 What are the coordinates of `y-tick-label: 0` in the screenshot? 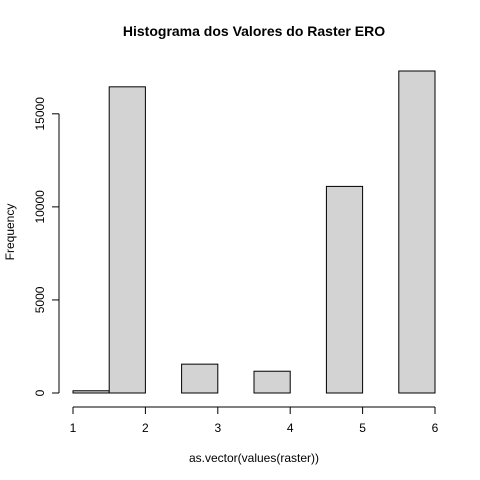 It's located at (40, 392).